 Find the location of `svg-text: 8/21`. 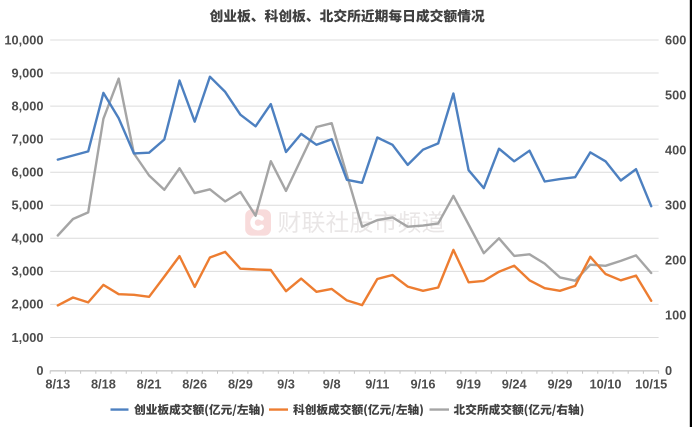

svg-text: 8/21 is located at coordinates (149, 384).